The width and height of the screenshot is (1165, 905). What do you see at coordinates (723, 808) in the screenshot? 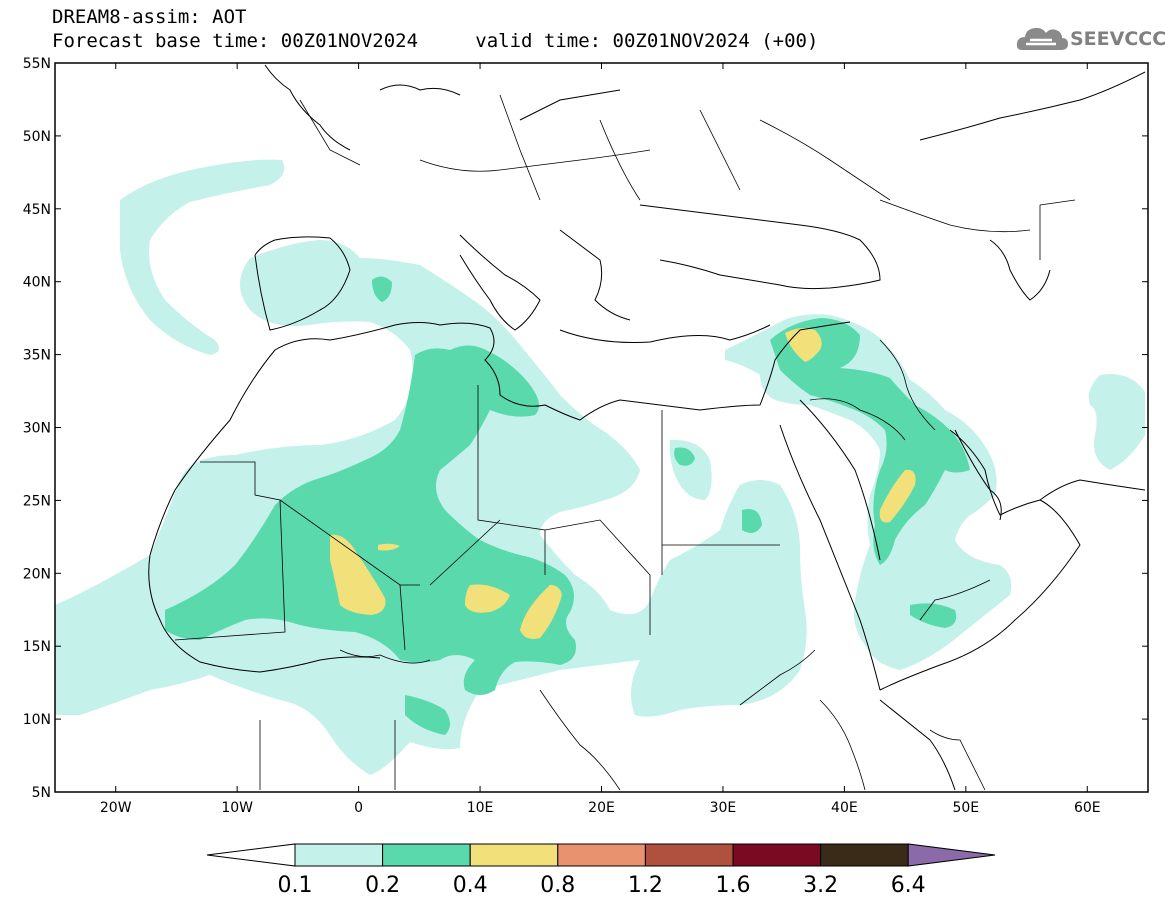
I see `lon-tick-label: 30E` at bounding box center [723, 808].